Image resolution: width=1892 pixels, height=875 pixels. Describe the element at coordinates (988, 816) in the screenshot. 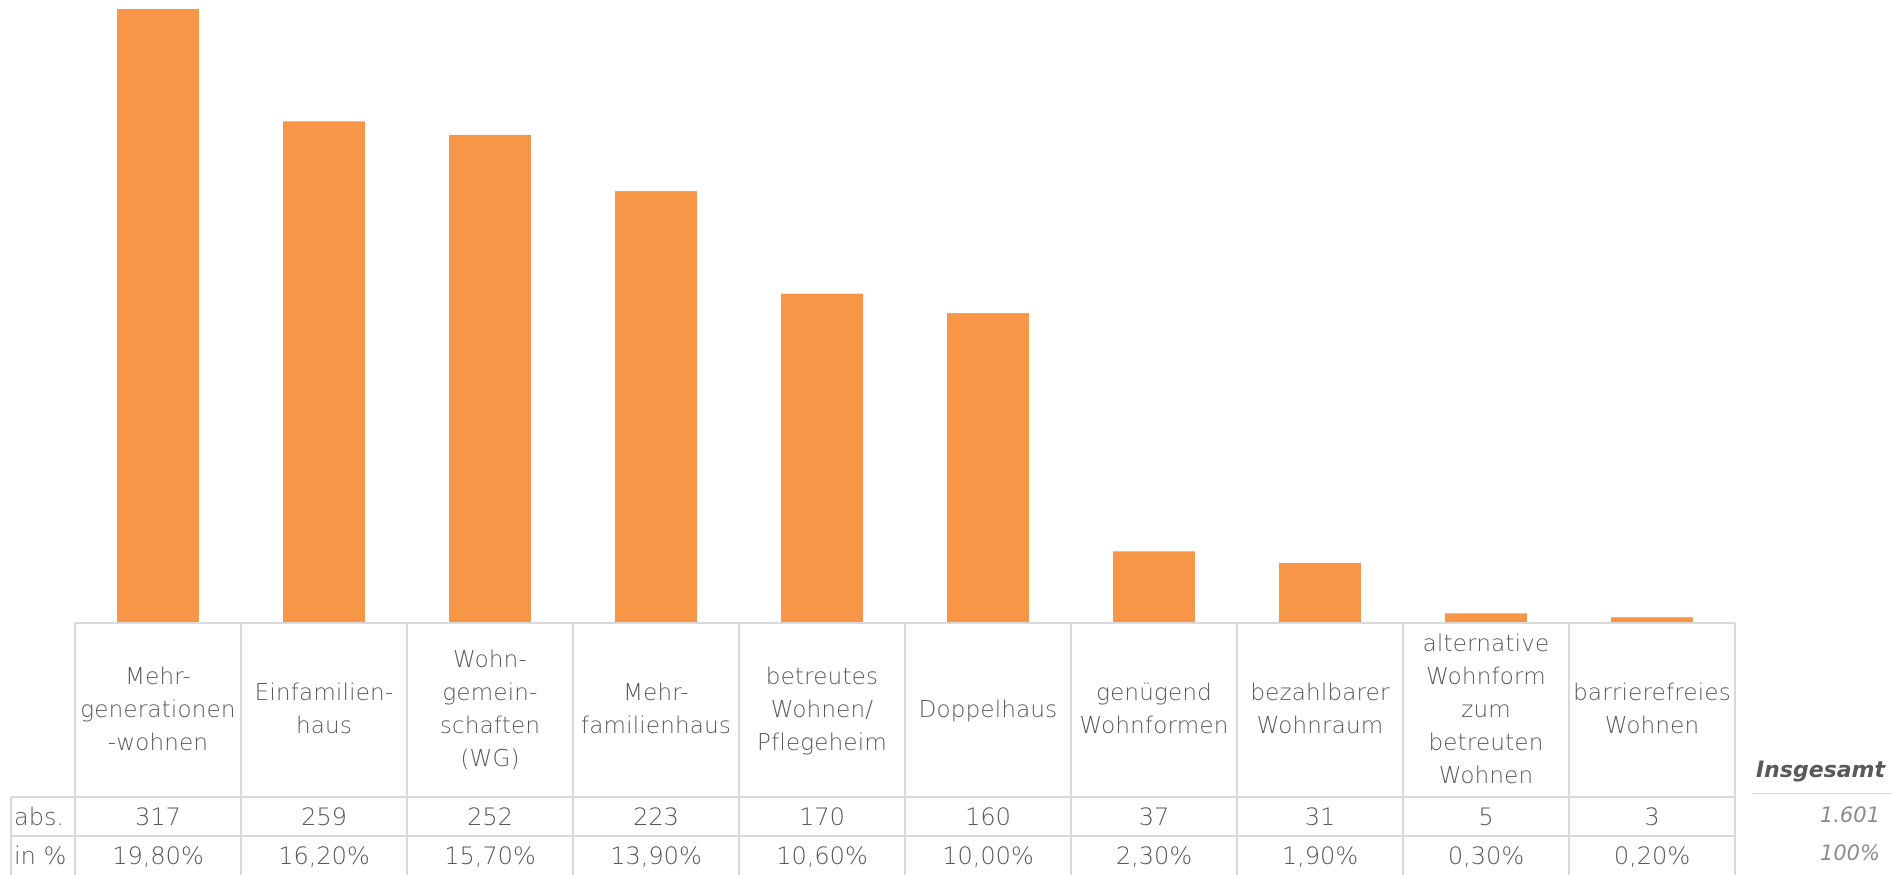

I see `table-cell-abs: 160` at that location.